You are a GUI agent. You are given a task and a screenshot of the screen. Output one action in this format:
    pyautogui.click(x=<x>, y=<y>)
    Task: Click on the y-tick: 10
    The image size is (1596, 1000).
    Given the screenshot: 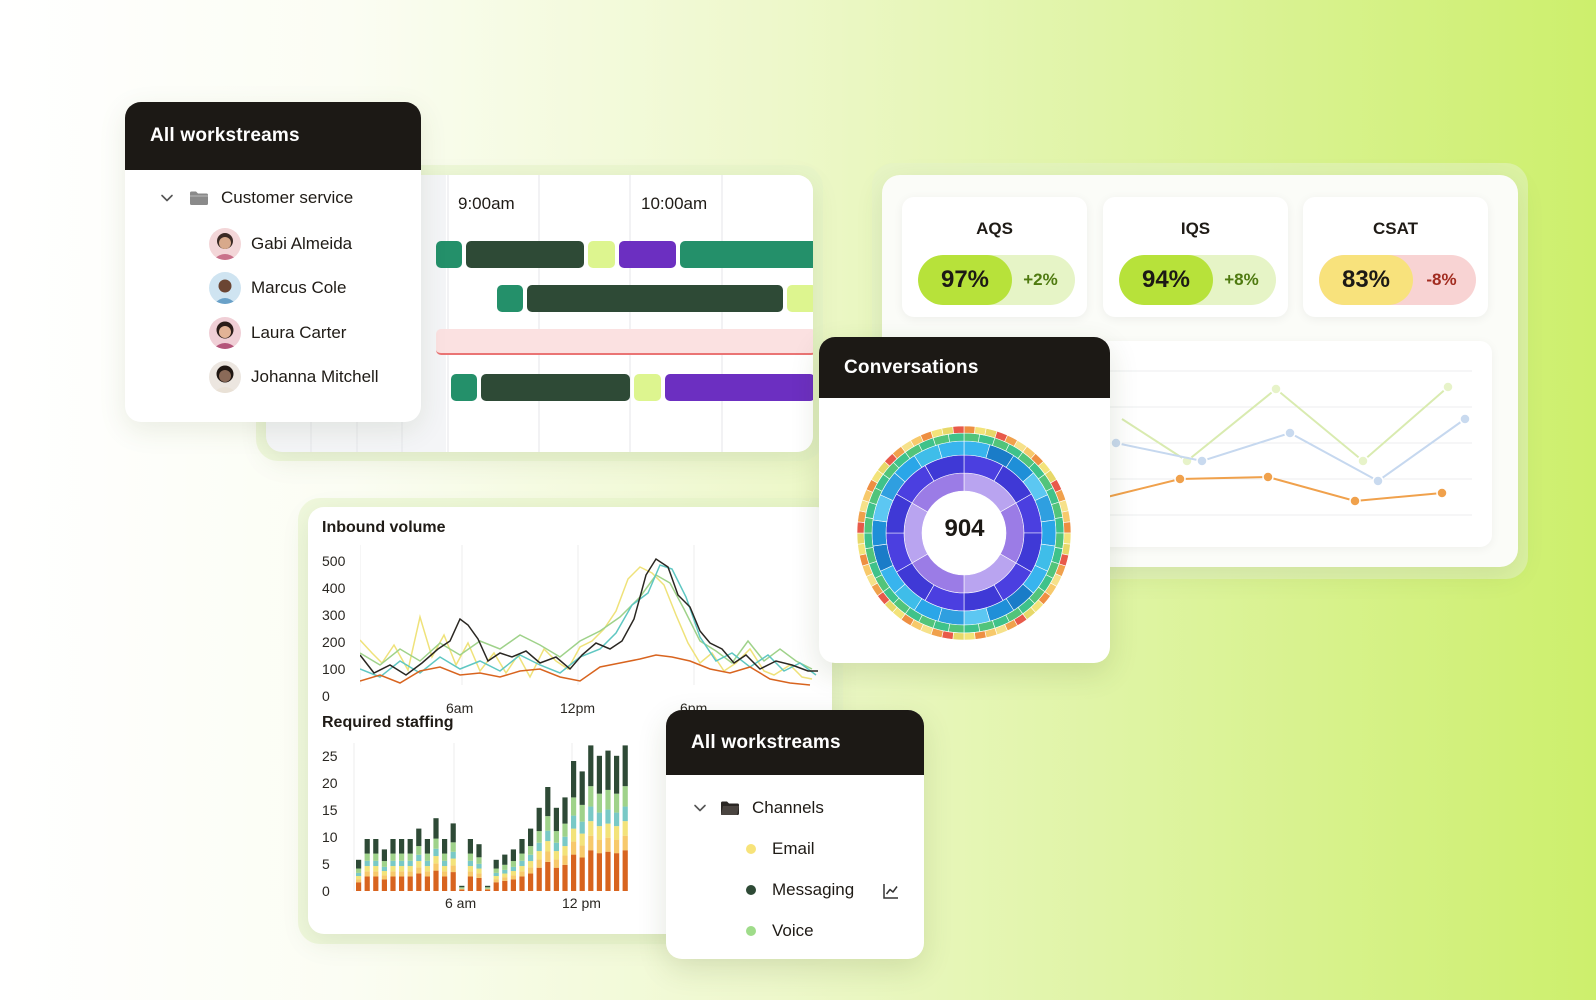 What is the action you would take?
    pyautogui.click(x=330, y=837)
    